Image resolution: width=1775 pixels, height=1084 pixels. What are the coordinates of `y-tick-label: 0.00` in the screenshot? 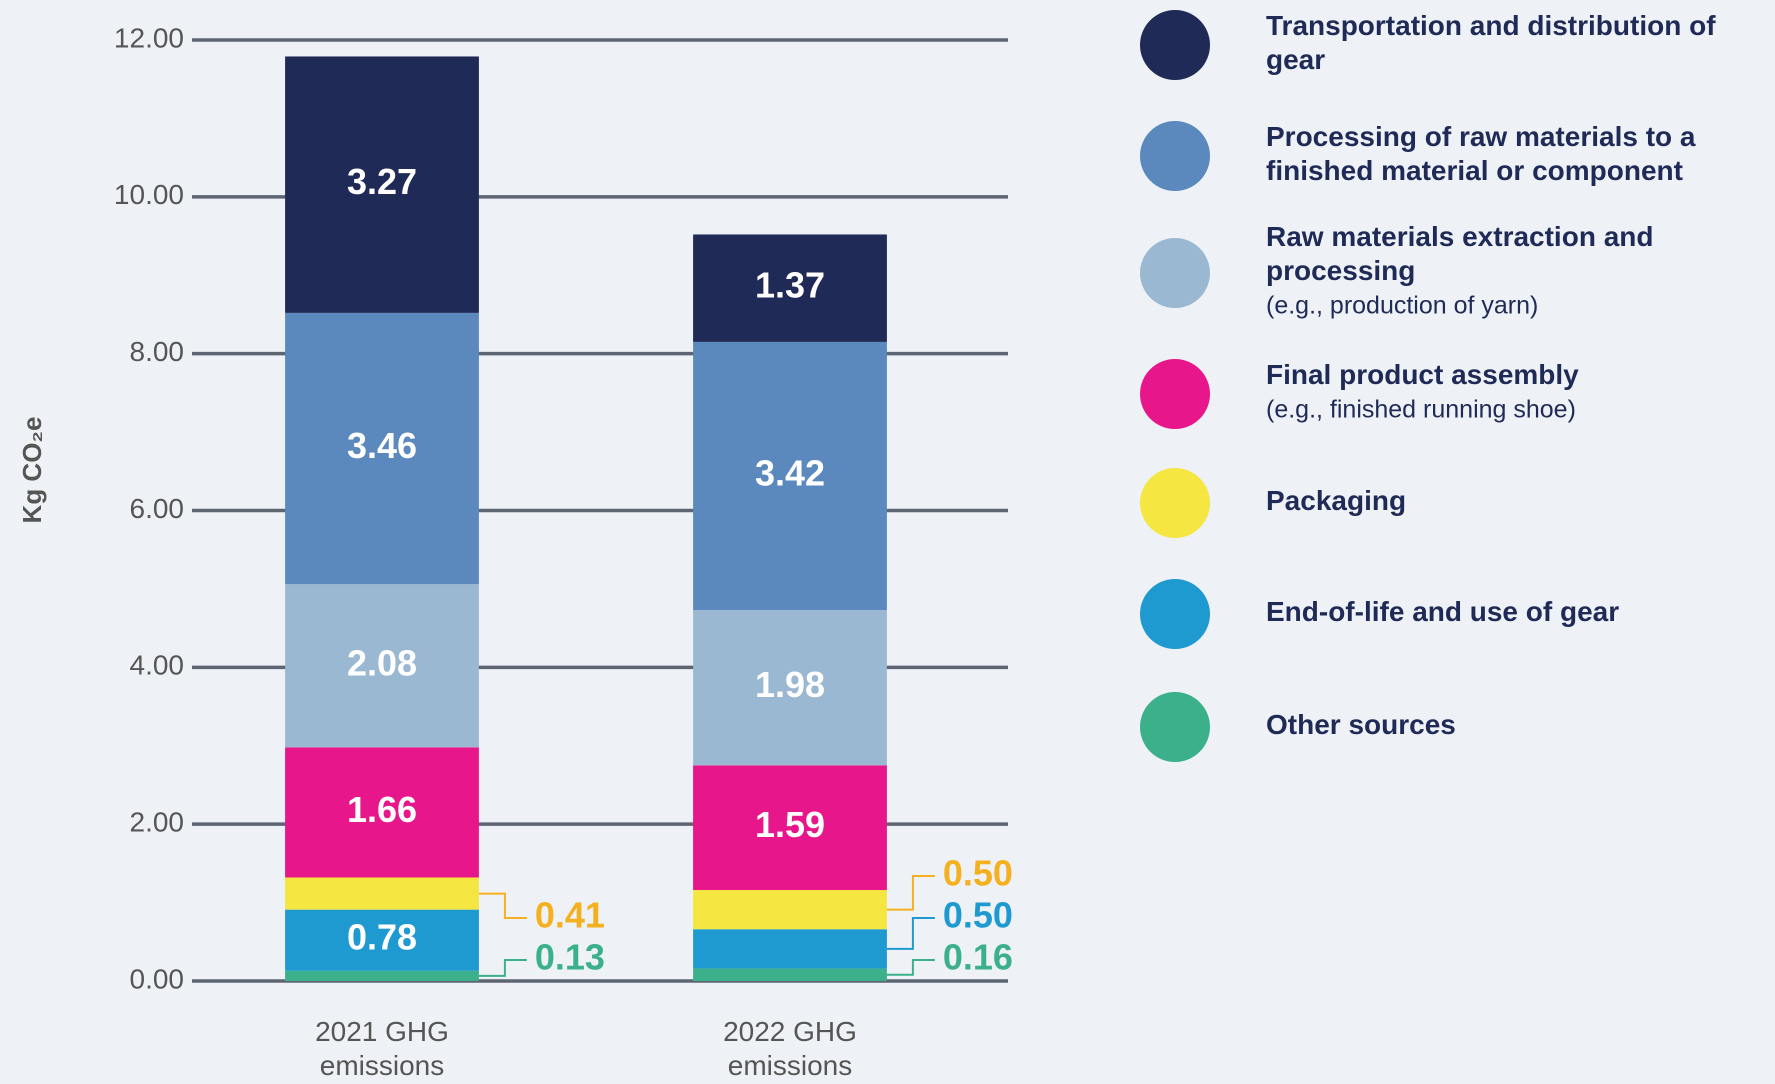 It's located at (157, 978).